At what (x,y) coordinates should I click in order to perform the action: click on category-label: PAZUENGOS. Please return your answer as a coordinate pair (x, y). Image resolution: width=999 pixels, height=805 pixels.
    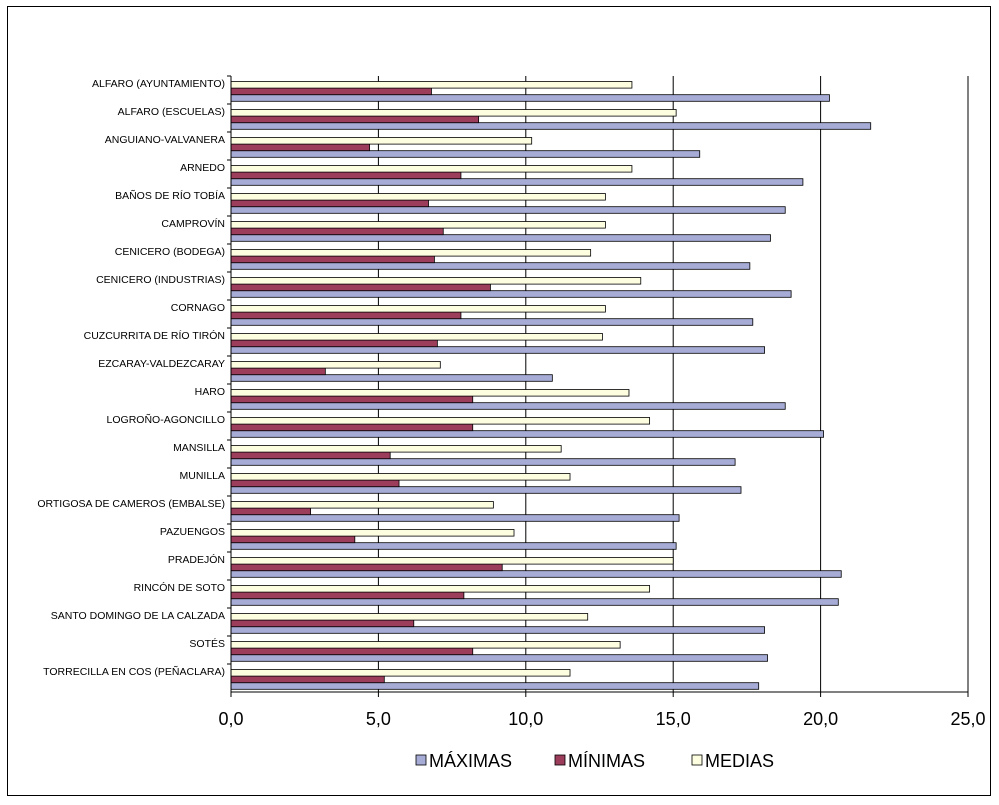
    Looking at the image, I should click on (192, 532).